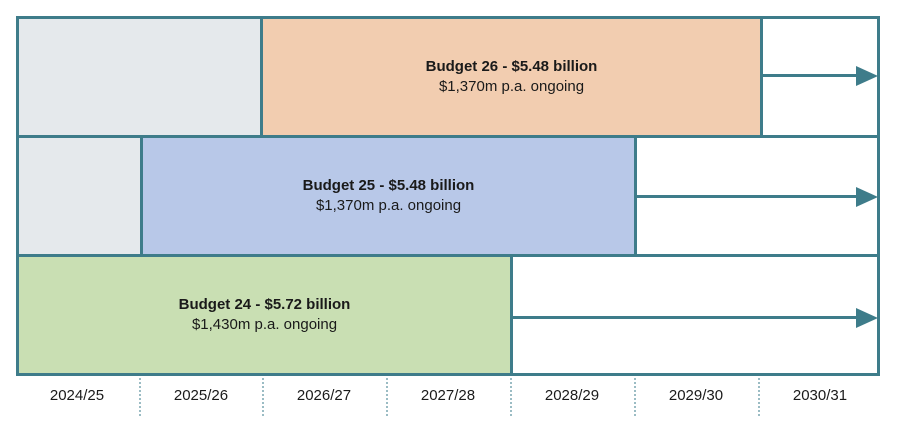  What do you see at coordinates (448, 395) in the screenshot?
I see `year-label-2027-28: 2027/28` at bounding box center [448, 395].